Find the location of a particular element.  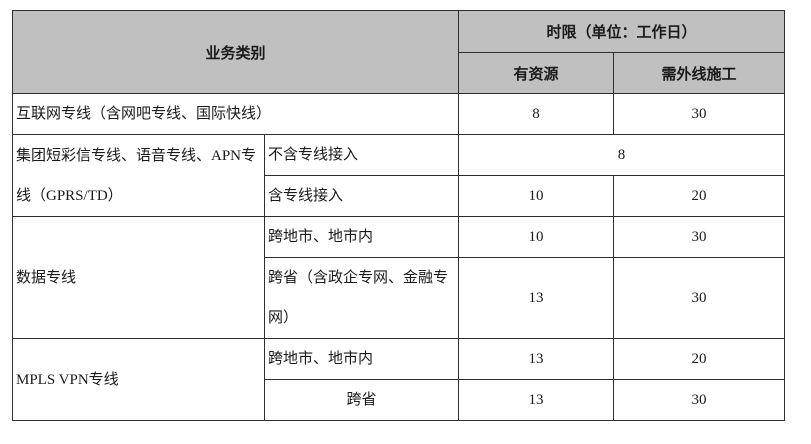

cell-resource: 8 is located at coordinates (536, 114).